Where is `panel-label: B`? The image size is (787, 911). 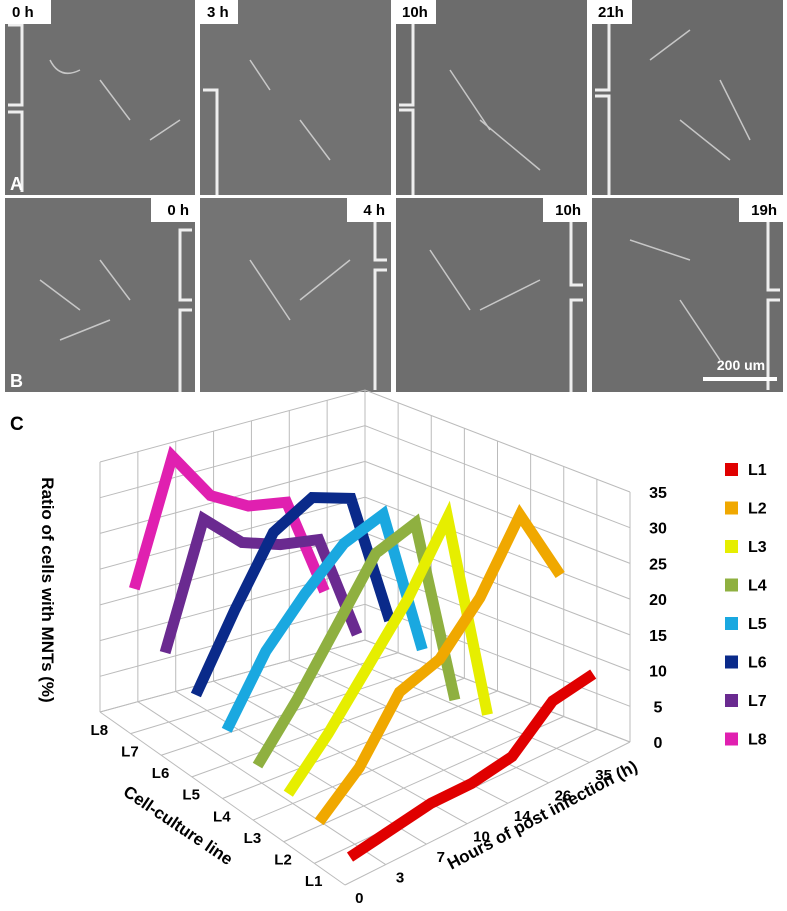 panel-label: B is located at coordinates (16, 381).